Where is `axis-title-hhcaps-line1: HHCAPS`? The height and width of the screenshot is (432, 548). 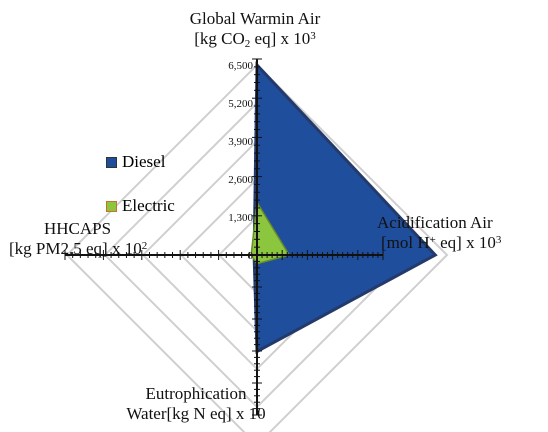
axis-title-hhcaps-line1: HHCAPS is located at coordinates (78, 228).